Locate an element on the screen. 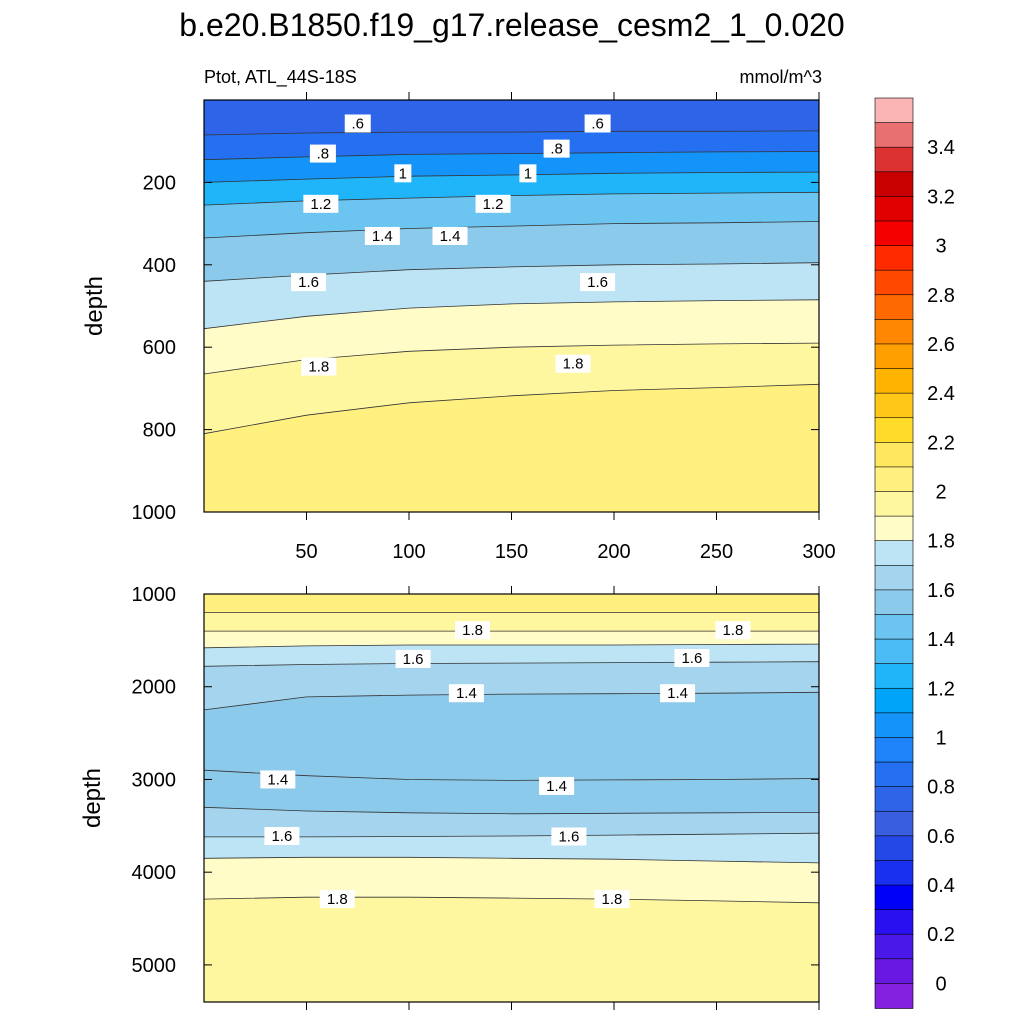 The image size is (1024, 1024). x-tick-label: 50 is located at coordinates (306, 552).